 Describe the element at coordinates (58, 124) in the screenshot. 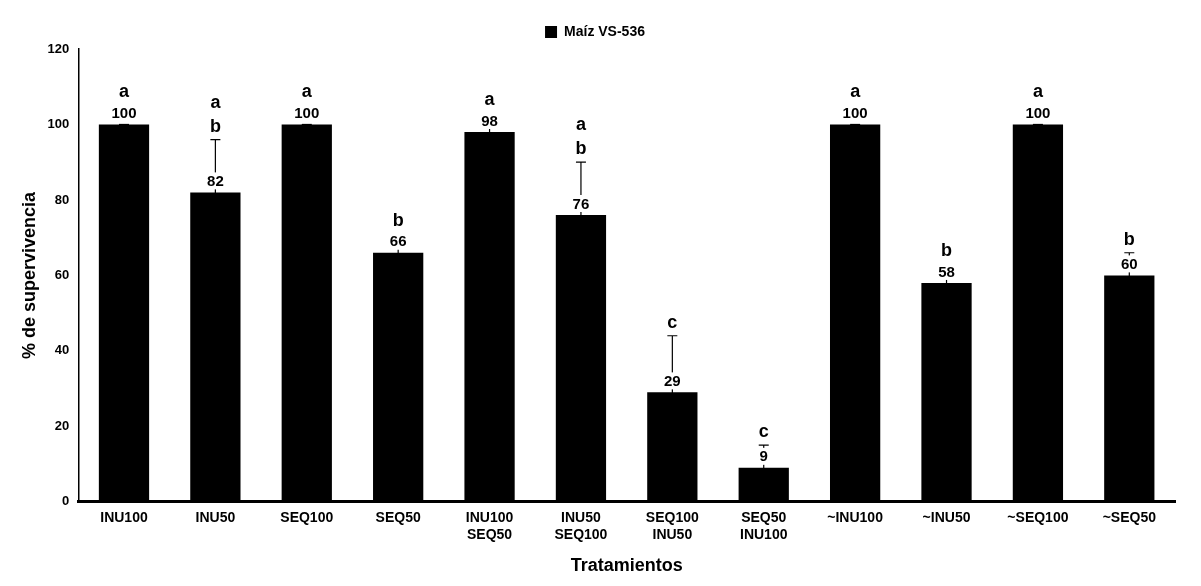

I see `y-tick-label: 100` at that location.